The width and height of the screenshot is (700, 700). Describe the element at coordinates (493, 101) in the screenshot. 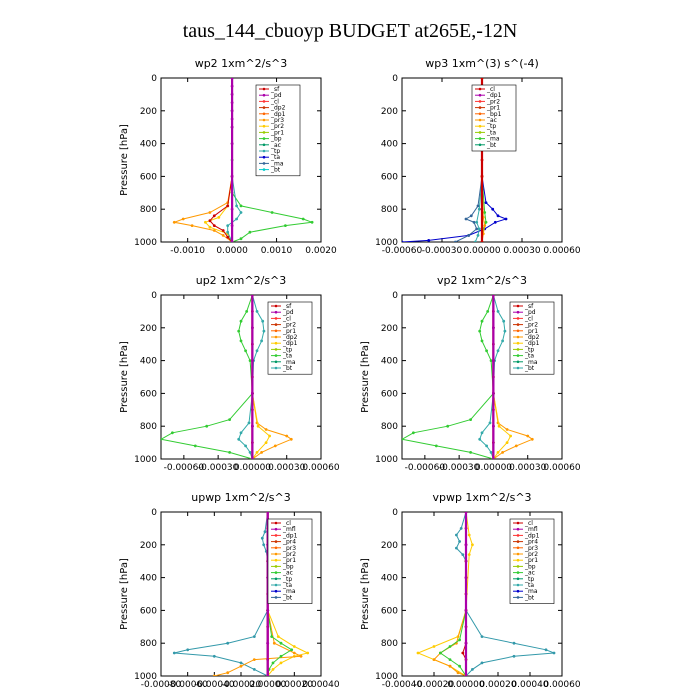

I see `legend-entry: _pr2` at that location.